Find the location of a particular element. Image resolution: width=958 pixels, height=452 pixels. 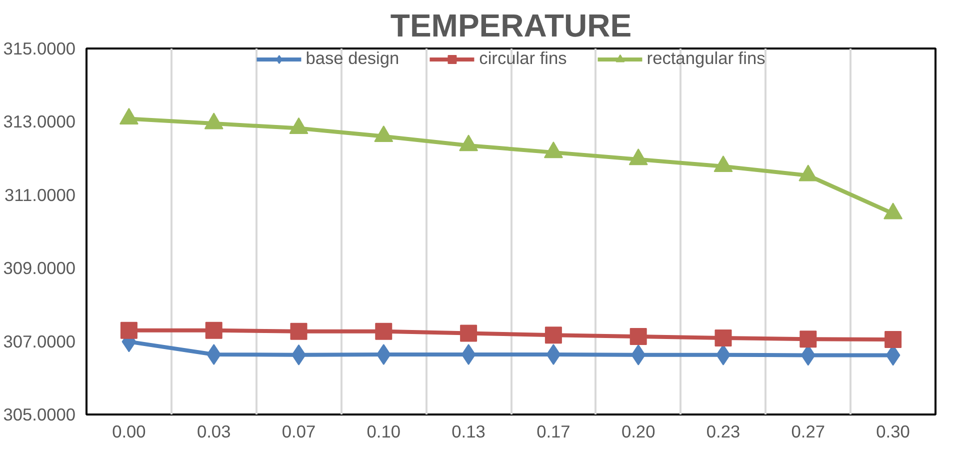

x-tick-label: 0.27 is located at coordinates (808, 432).